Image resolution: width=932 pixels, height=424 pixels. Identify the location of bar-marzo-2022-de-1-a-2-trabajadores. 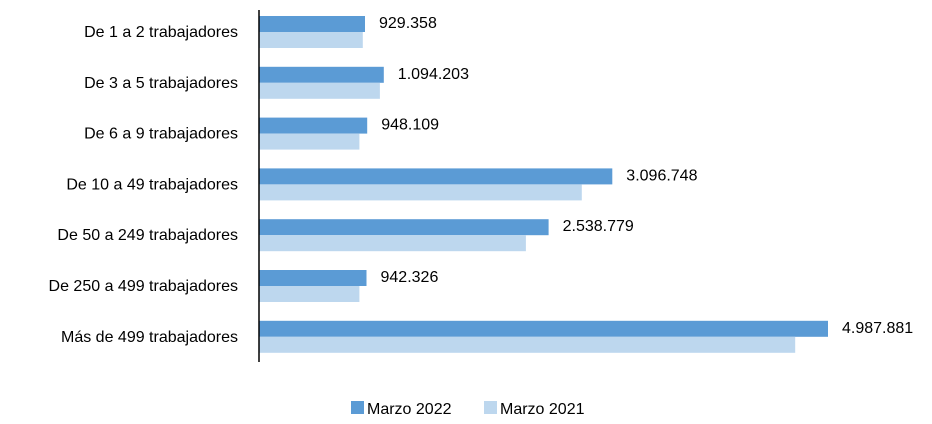
(312, 24).